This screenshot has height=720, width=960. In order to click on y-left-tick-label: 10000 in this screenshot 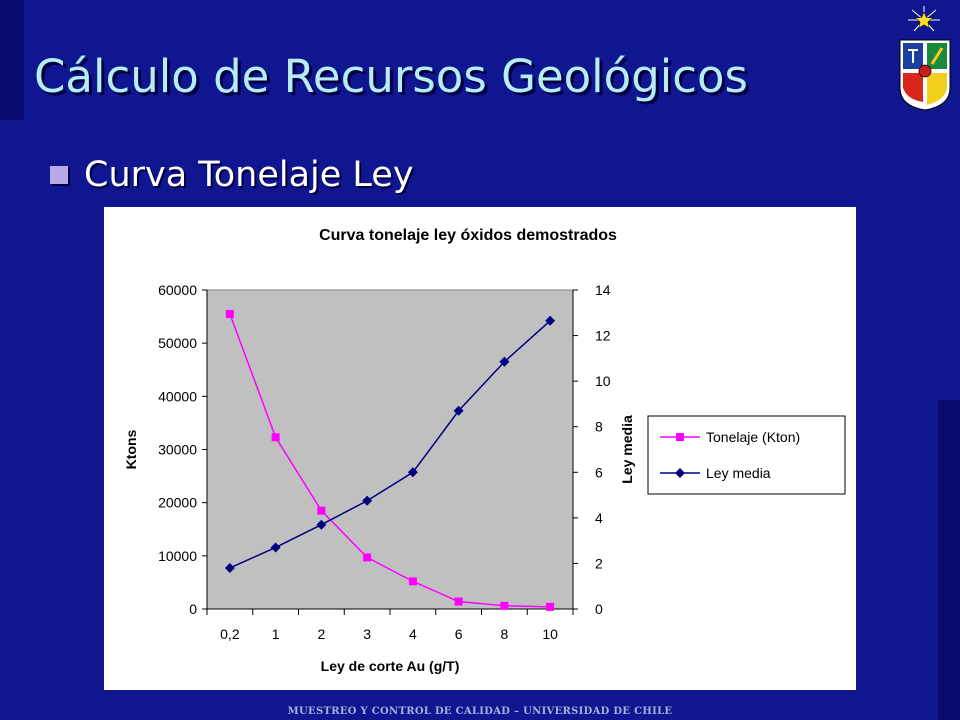, I will do `click(177, 556)`.